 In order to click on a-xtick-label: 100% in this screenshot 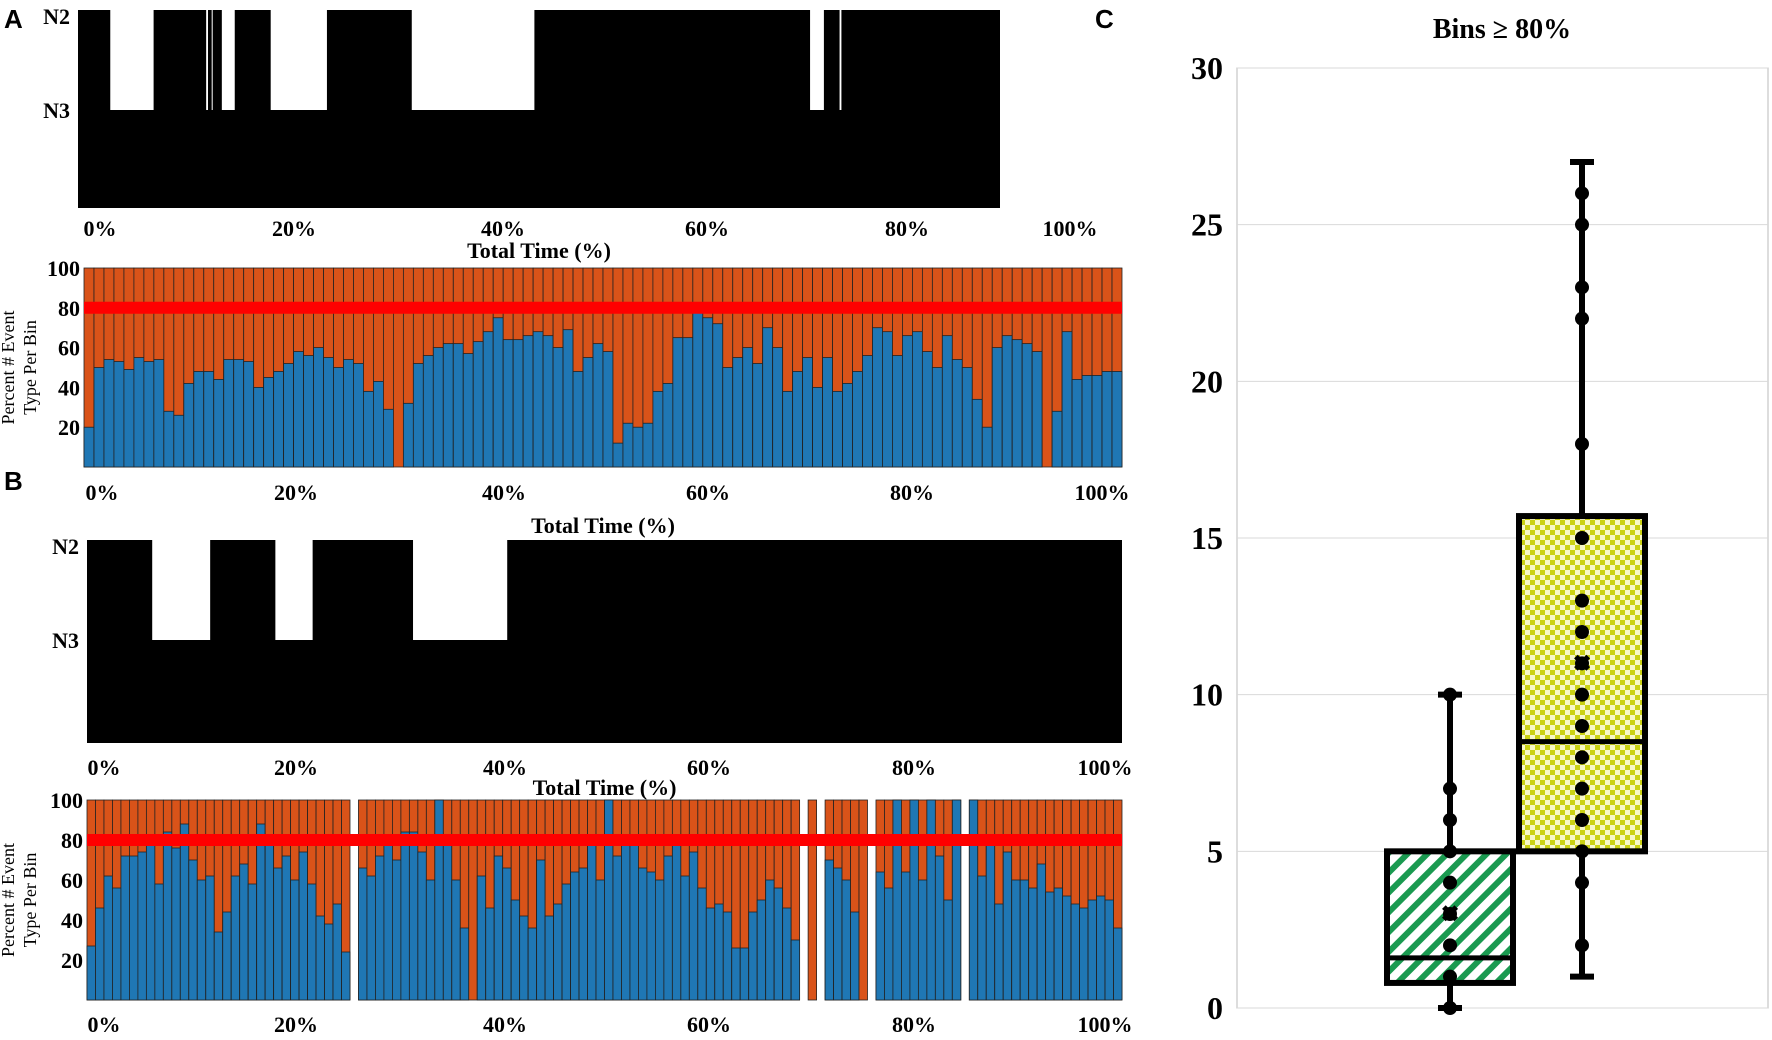, I will do `click(1070, 228)`.